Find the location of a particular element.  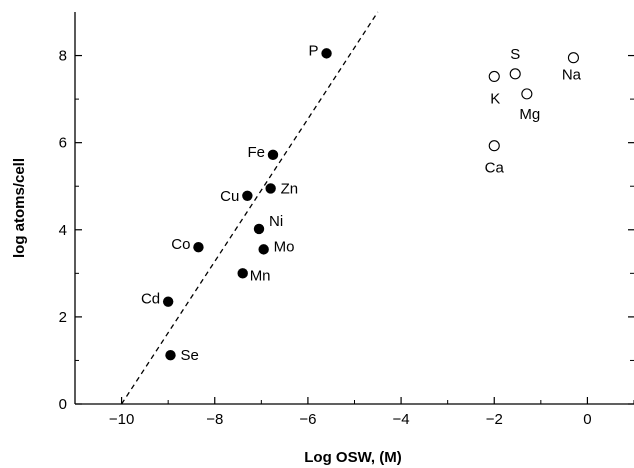

point-label-cu: Cu is located at coordinates (229, 196).